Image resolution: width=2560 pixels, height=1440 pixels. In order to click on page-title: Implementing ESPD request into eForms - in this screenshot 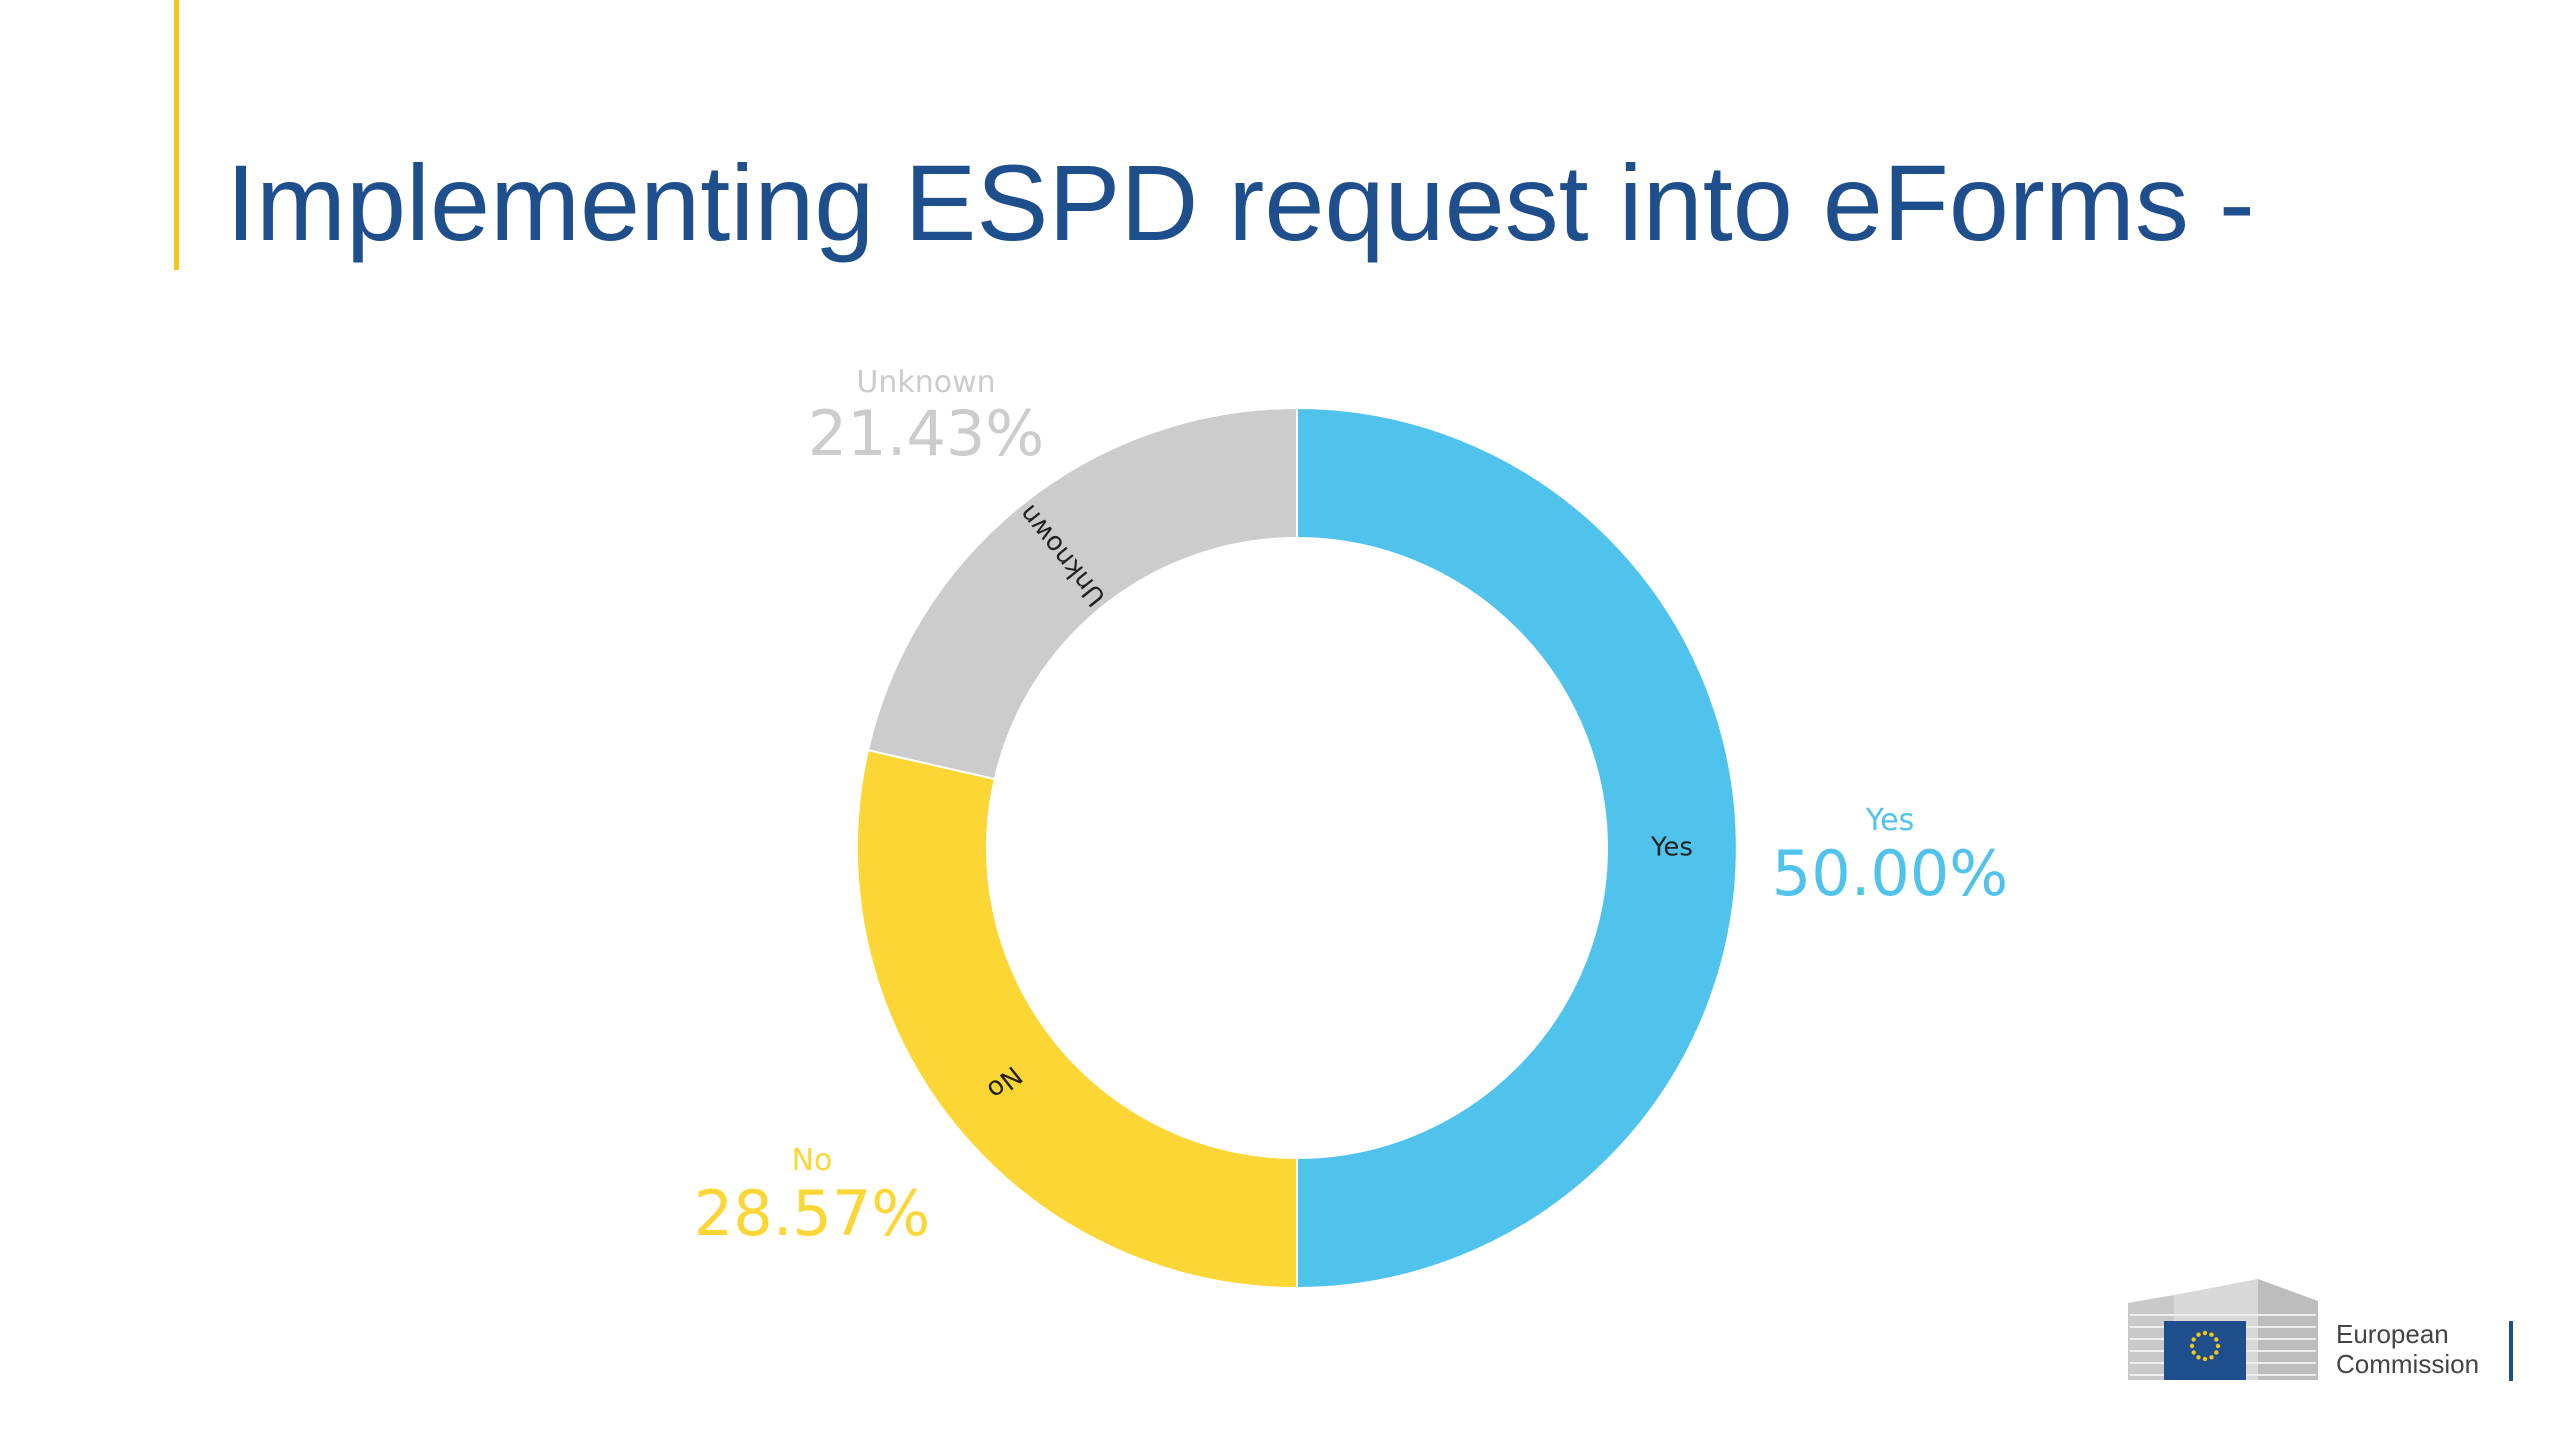, I will do `click(1240, 202)`.